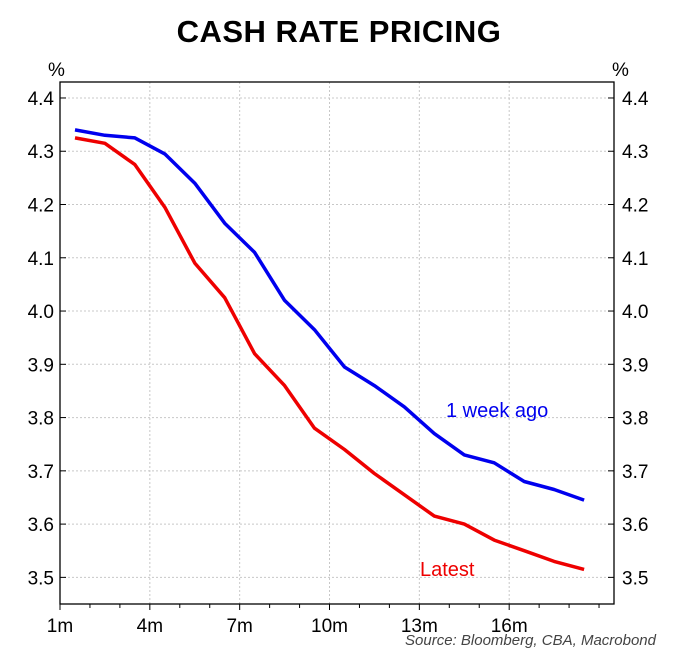  I want to click on chart-title: CASH RATE PRICING, so click(339, 31).